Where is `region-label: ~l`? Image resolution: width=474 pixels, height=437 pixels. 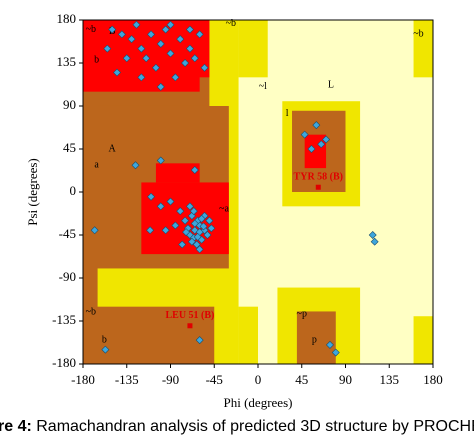
region-label: ~l is located at coordinates (263, 86).